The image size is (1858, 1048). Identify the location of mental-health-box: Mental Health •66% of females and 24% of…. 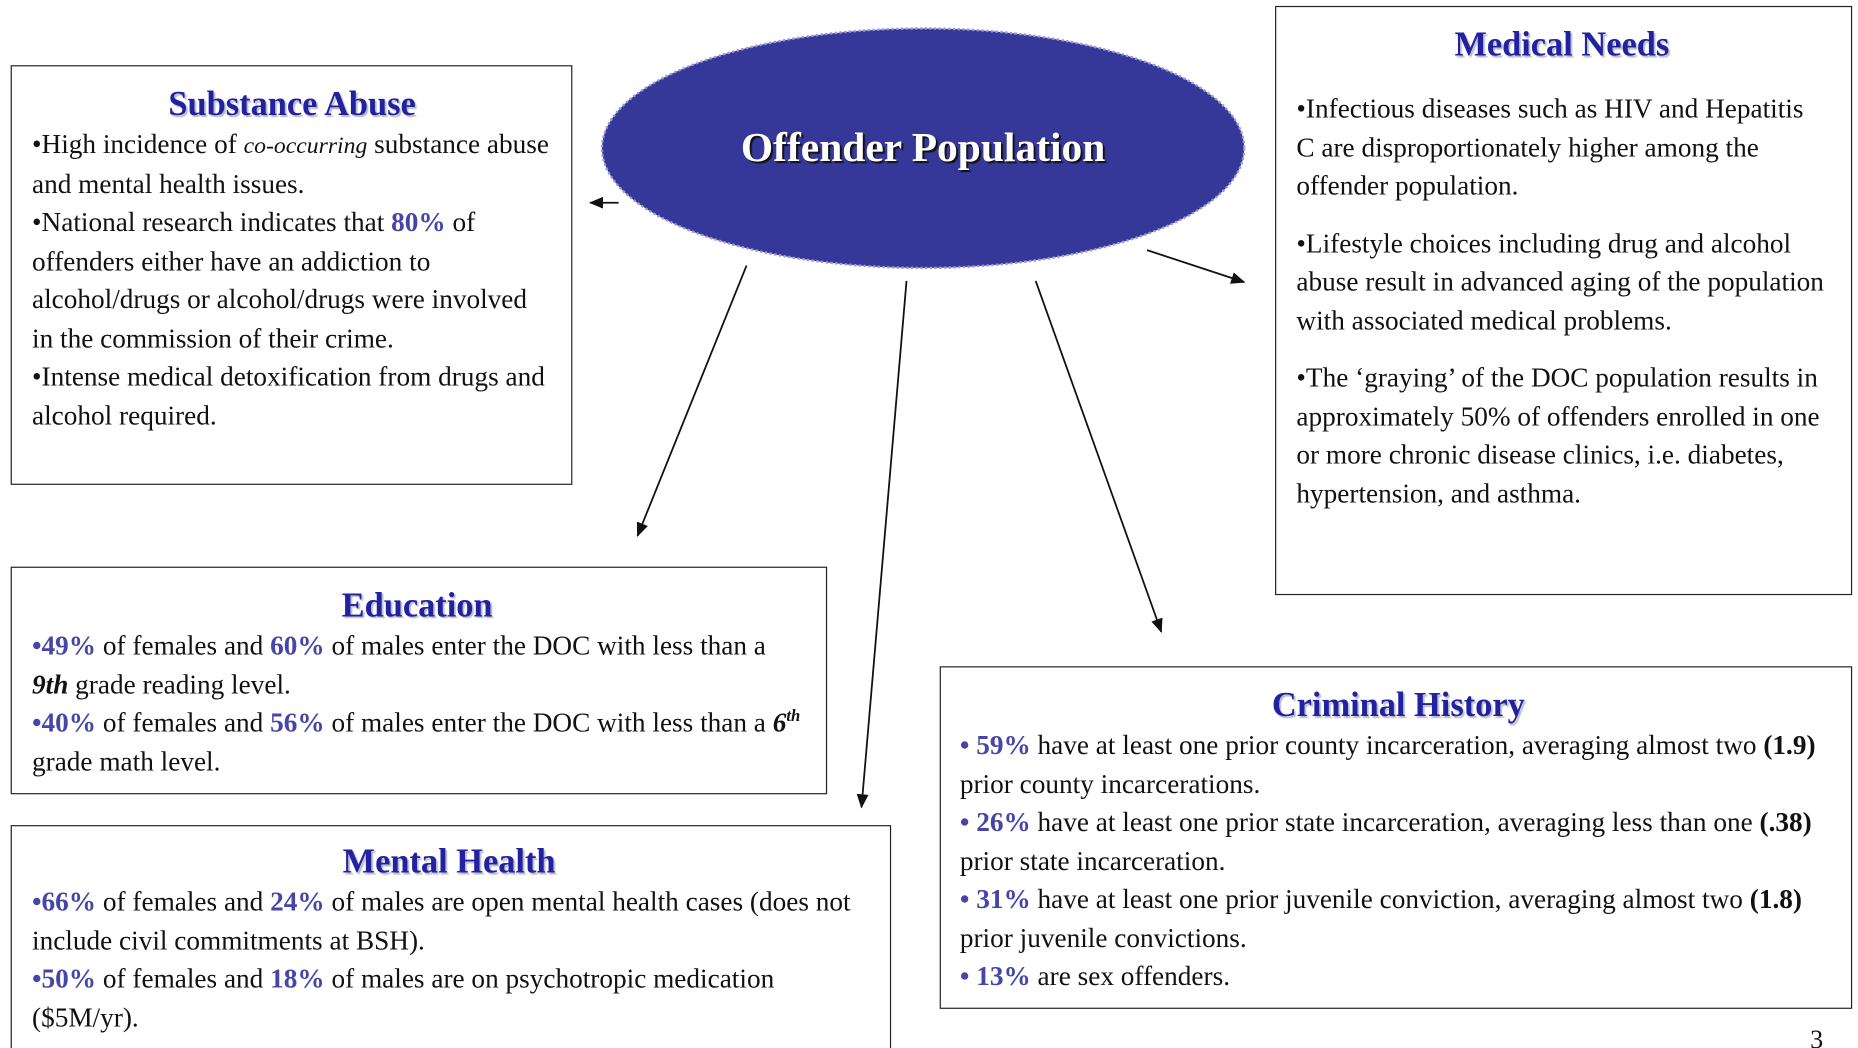
(451, 936).